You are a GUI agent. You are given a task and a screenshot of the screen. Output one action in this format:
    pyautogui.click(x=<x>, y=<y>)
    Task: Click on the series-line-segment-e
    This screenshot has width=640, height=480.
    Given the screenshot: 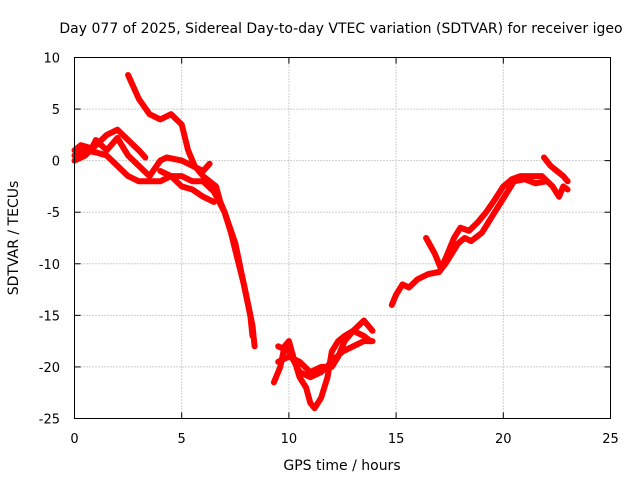 What is the action you would take?
    pyautogui.click(x=206, y=253)
    